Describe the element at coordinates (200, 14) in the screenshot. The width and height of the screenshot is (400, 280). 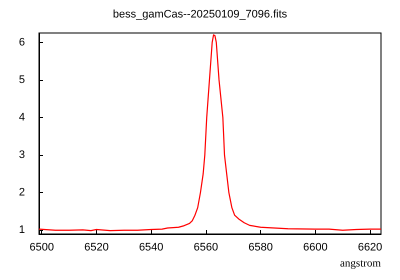
I see `chart-title: bess_gamCas--20250109_7096.fits` at that location.